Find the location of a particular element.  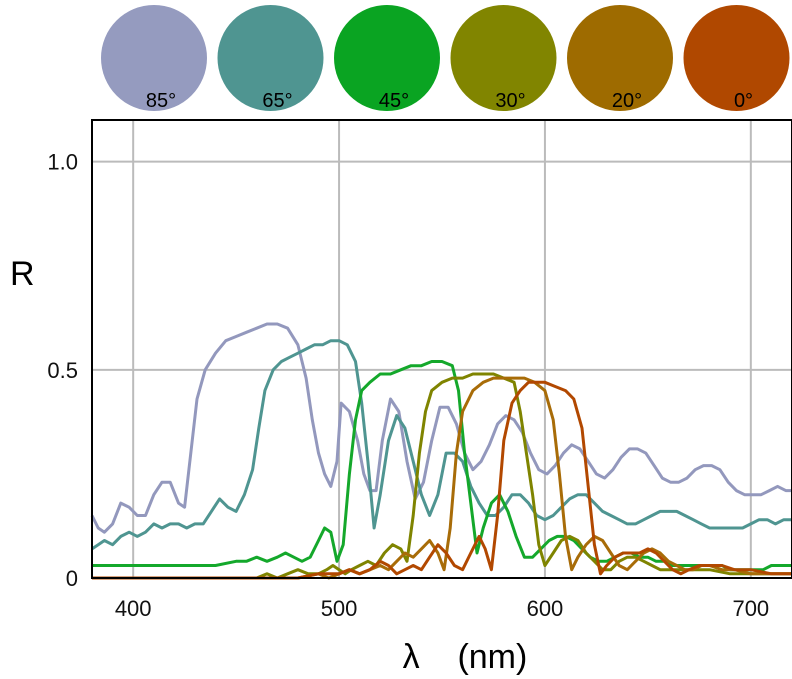

swatch-label: 30° is located at coordinates (510, 101).